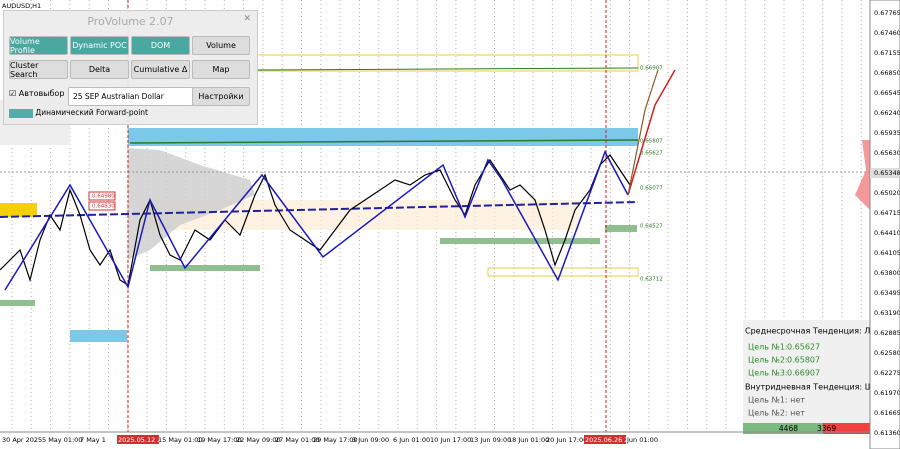  What do you see at coordinates (887, 33) in the screenshot?
I see `price-label: 0.67460` at bounding box center [887, 33].